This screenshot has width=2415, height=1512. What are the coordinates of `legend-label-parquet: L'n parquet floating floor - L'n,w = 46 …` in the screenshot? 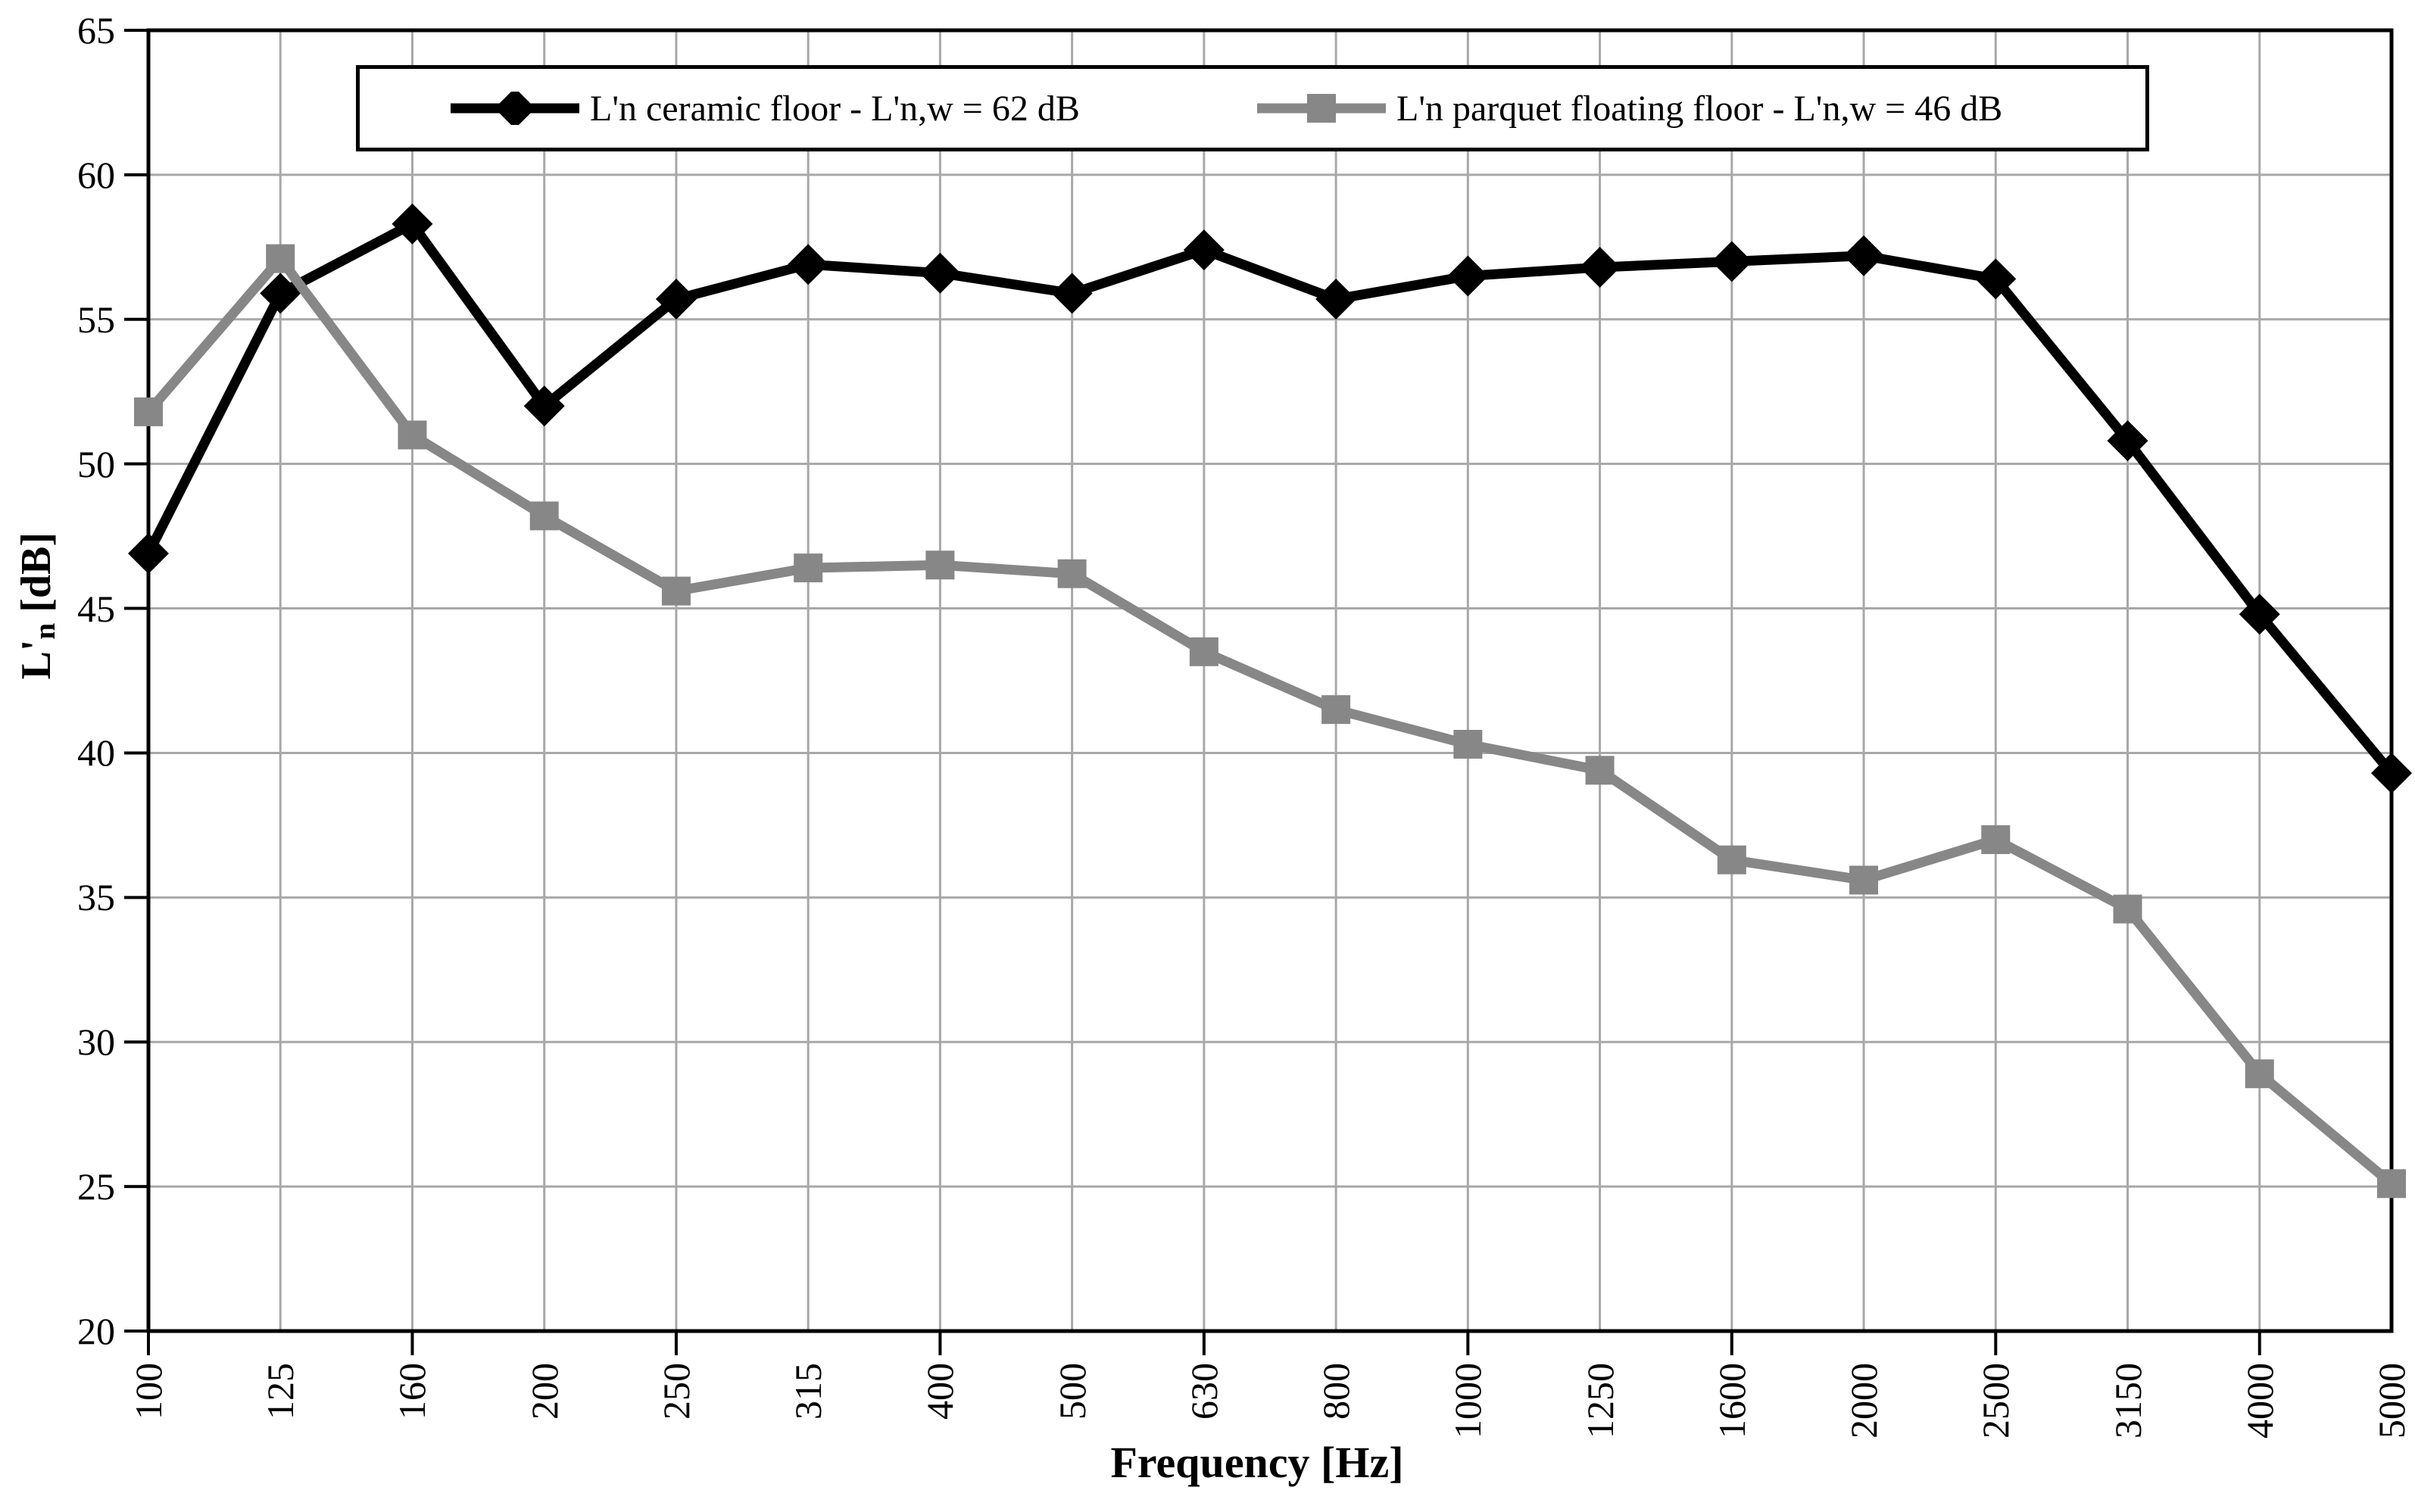 It's located at (1699, 108).